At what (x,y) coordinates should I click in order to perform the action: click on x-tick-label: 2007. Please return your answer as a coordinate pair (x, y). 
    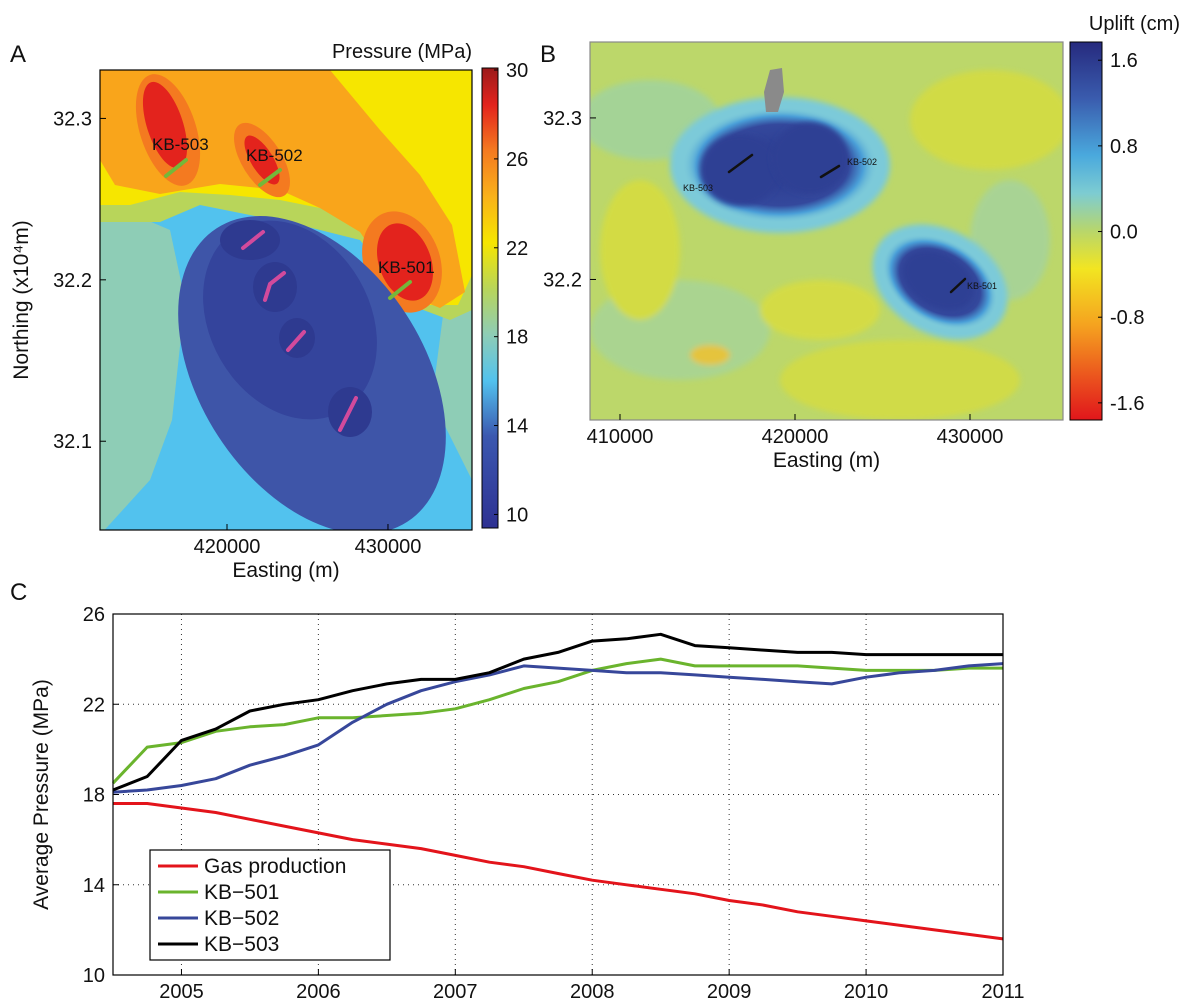
    Looking at the image, I should click on (455, 992).